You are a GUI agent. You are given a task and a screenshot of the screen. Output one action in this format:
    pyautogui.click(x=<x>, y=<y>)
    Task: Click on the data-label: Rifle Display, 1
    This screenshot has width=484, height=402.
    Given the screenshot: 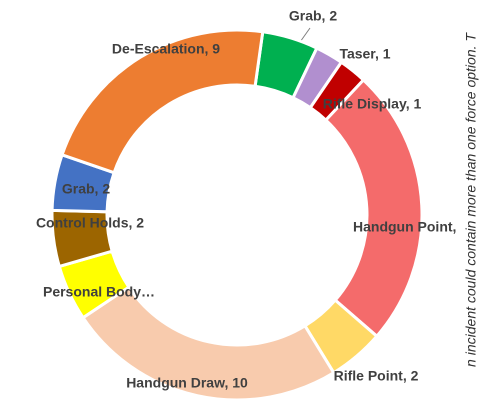 What is the action you would take?
    pyautogui.click(x=372, y=104)
    